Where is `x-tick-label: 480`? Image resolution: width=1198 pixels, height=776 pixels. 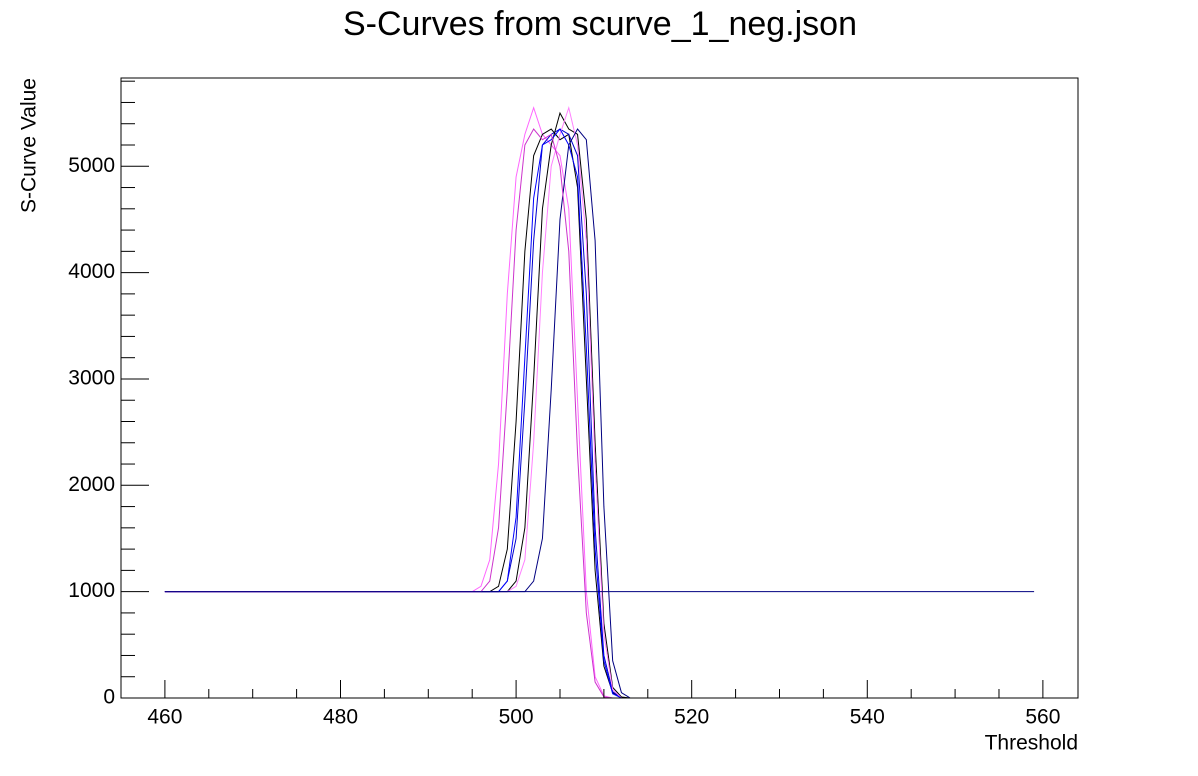
x-tick-label: 480 is located at coordinates (340, 717).